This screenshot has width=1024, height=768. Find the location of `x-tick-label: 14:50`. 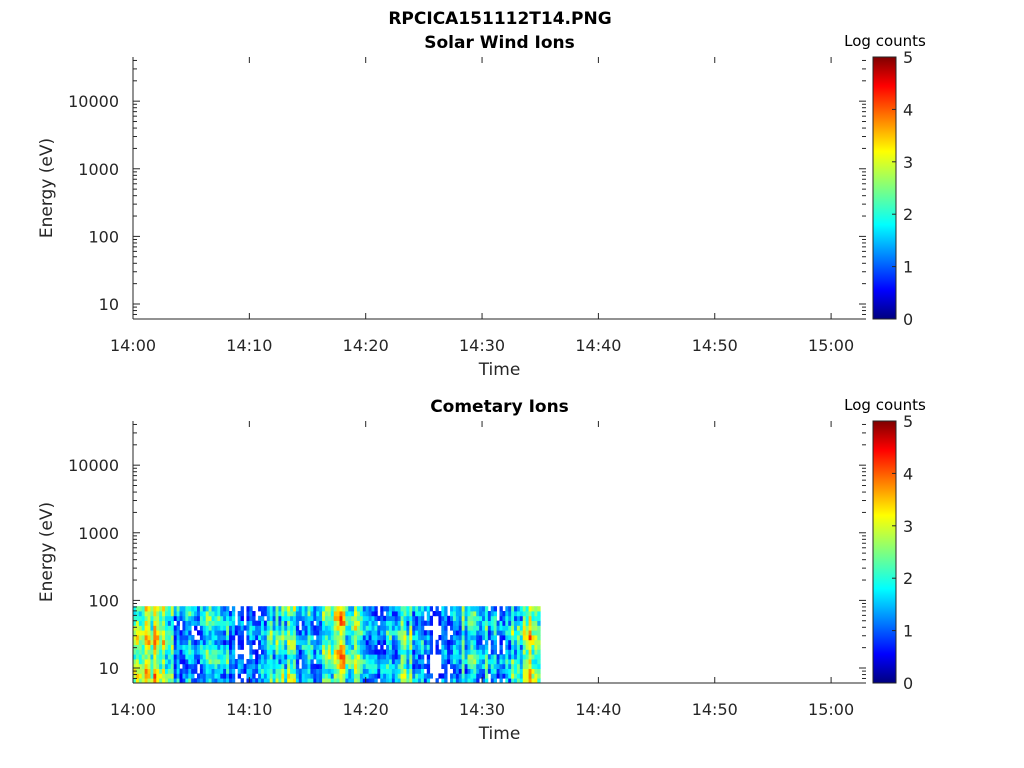

x-tick-label: 14:50 is located at coordinates (715, 345).